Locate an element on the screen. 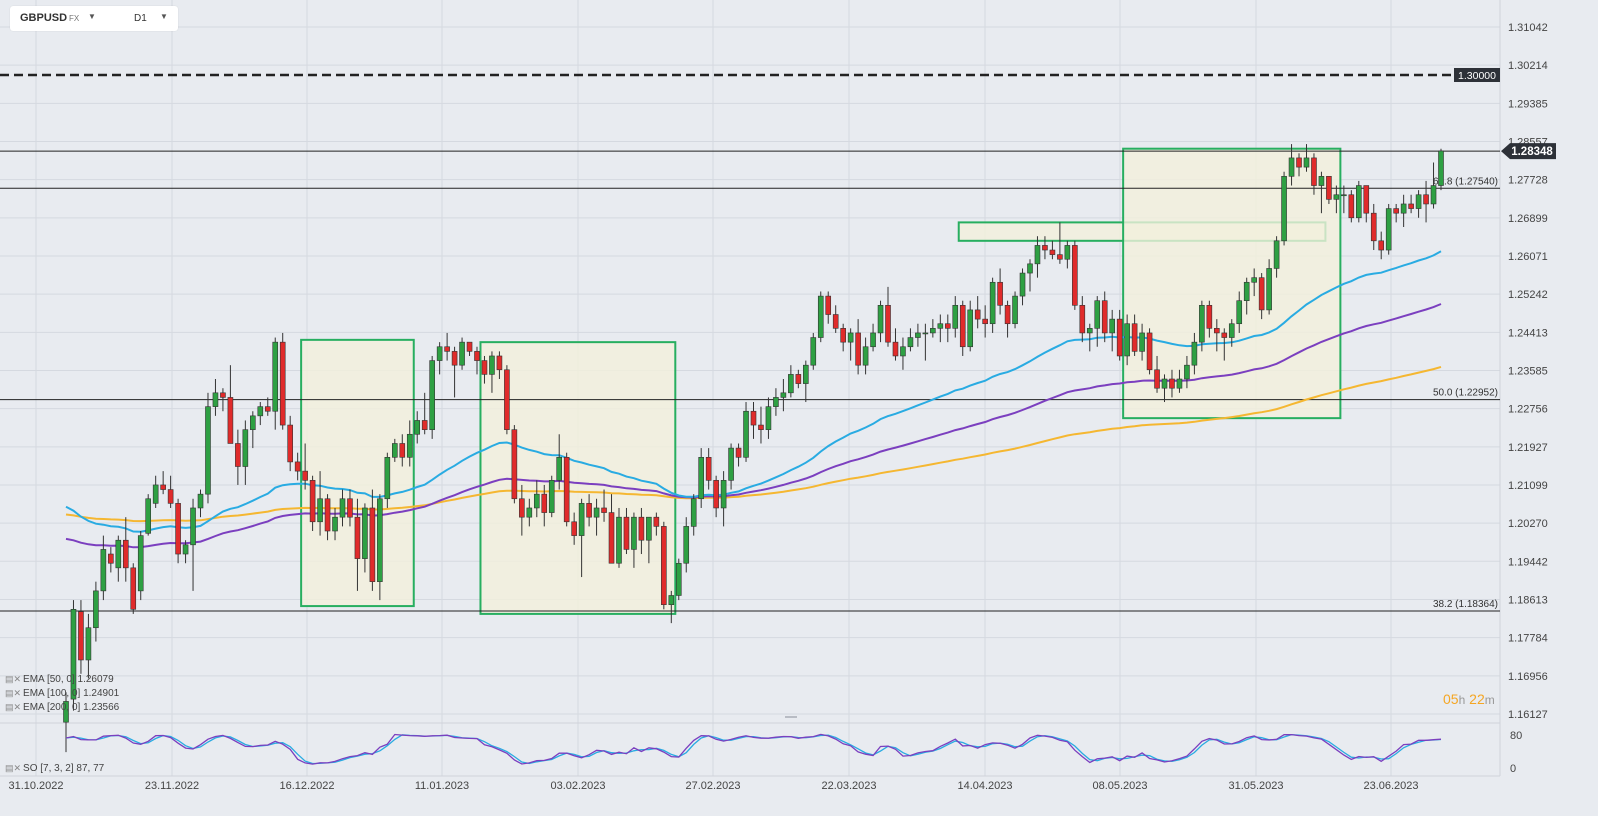 Image resolution: width=1598 pixels, height=816 pixels. legend-ema-200: ▤✕ EMA [200, 0] 1.23566 is located at coordinates (62, 707).